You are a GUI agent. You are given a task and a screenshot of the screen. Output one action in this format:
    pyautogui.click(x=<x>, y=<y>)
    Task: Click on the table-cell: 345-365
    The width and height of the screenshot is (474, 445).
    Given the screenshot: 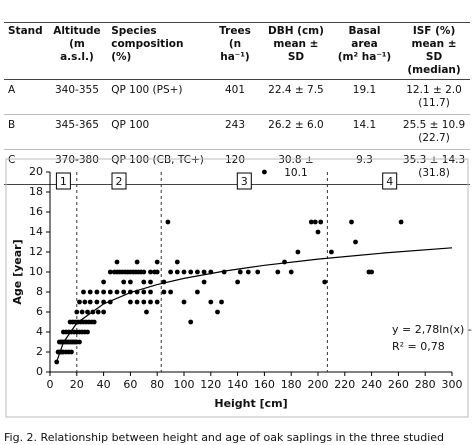 What is the action you would take?
    pyautogui.click(x=77, y=132)
    